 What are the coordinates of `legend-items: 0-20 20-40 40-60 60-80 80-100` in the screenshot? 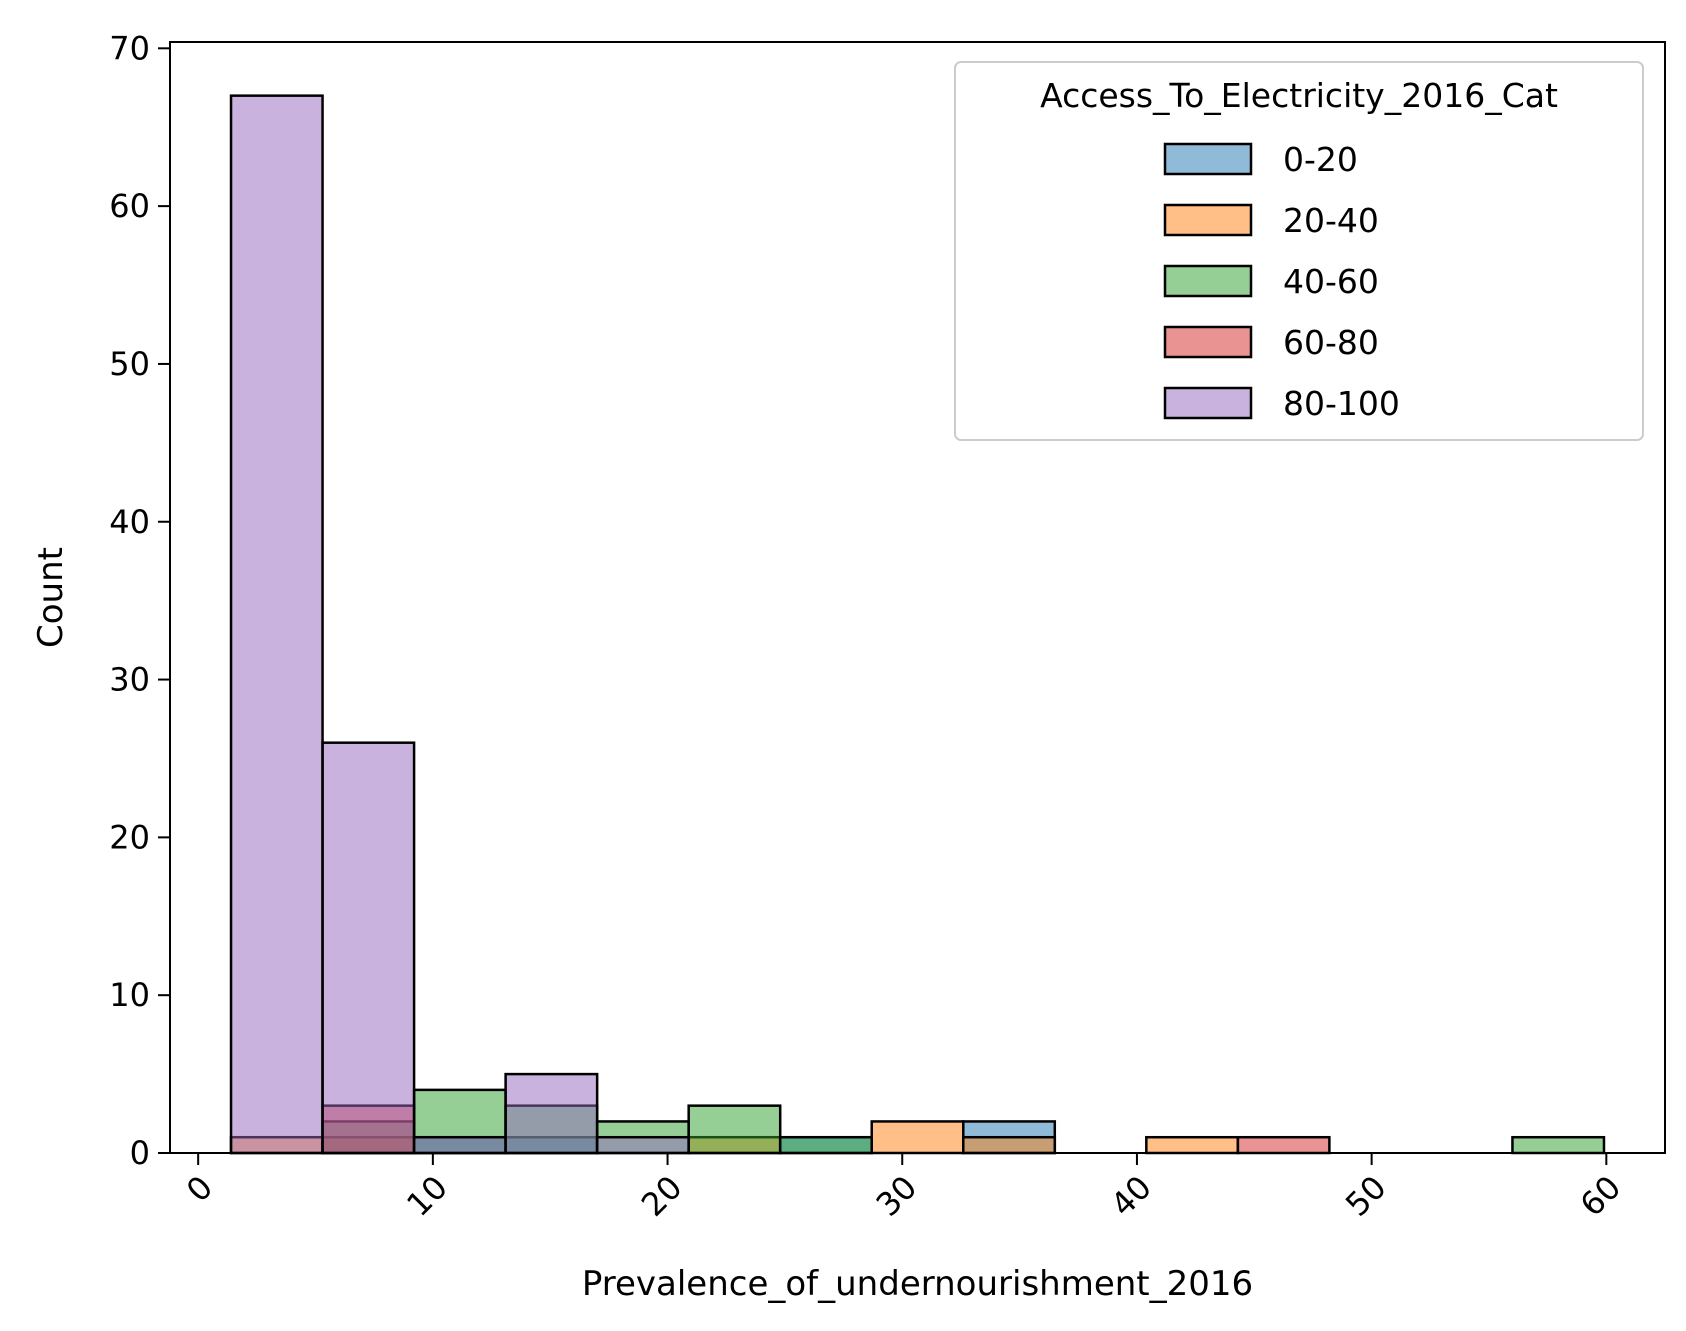 It's located at (1281, 281).